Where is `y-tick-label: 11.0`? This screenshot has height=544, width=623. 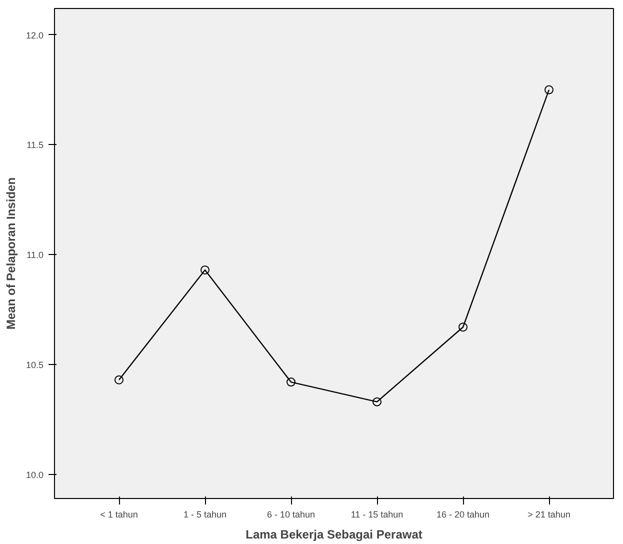
y-tick-label: 11.0 is located at coordinates (35, 255).